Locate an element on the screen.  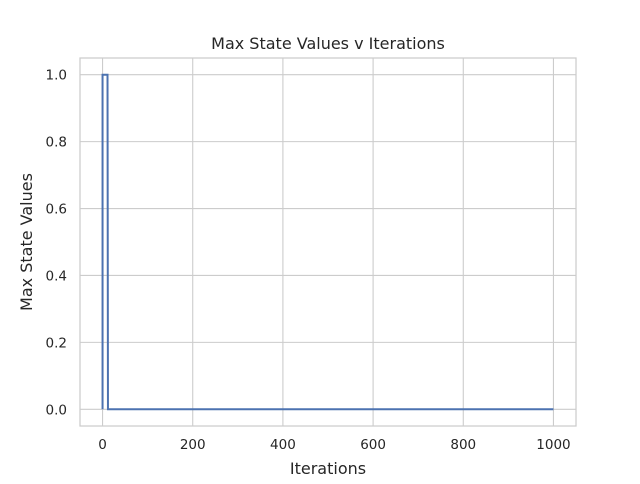
x-axis-label: Iterations is located at coordinates (328, 468).